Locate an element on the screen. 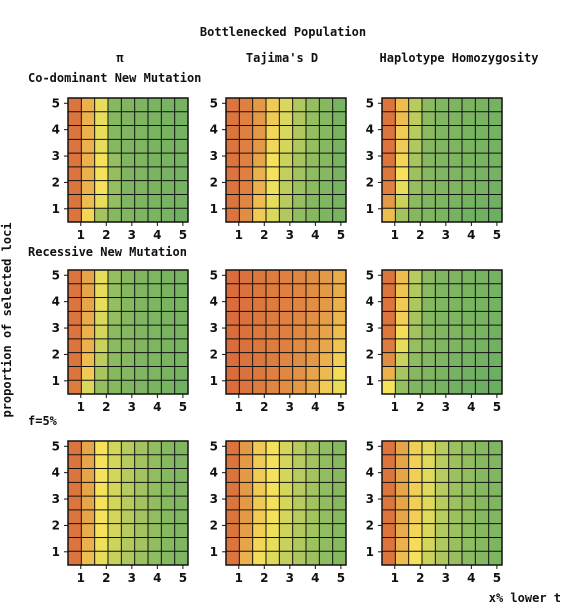 This screenshot has height=603, width=573. x-tick-label: 5 is located at coordinates (497, 407).